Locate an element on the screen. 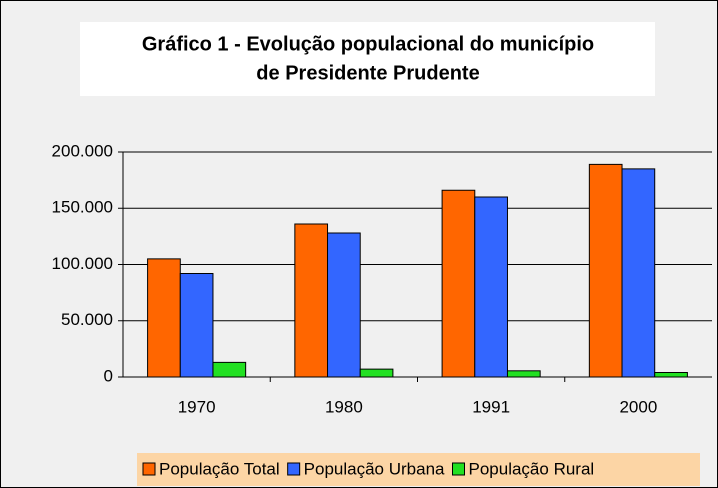  legend-box is located at coordinates (418, 469).